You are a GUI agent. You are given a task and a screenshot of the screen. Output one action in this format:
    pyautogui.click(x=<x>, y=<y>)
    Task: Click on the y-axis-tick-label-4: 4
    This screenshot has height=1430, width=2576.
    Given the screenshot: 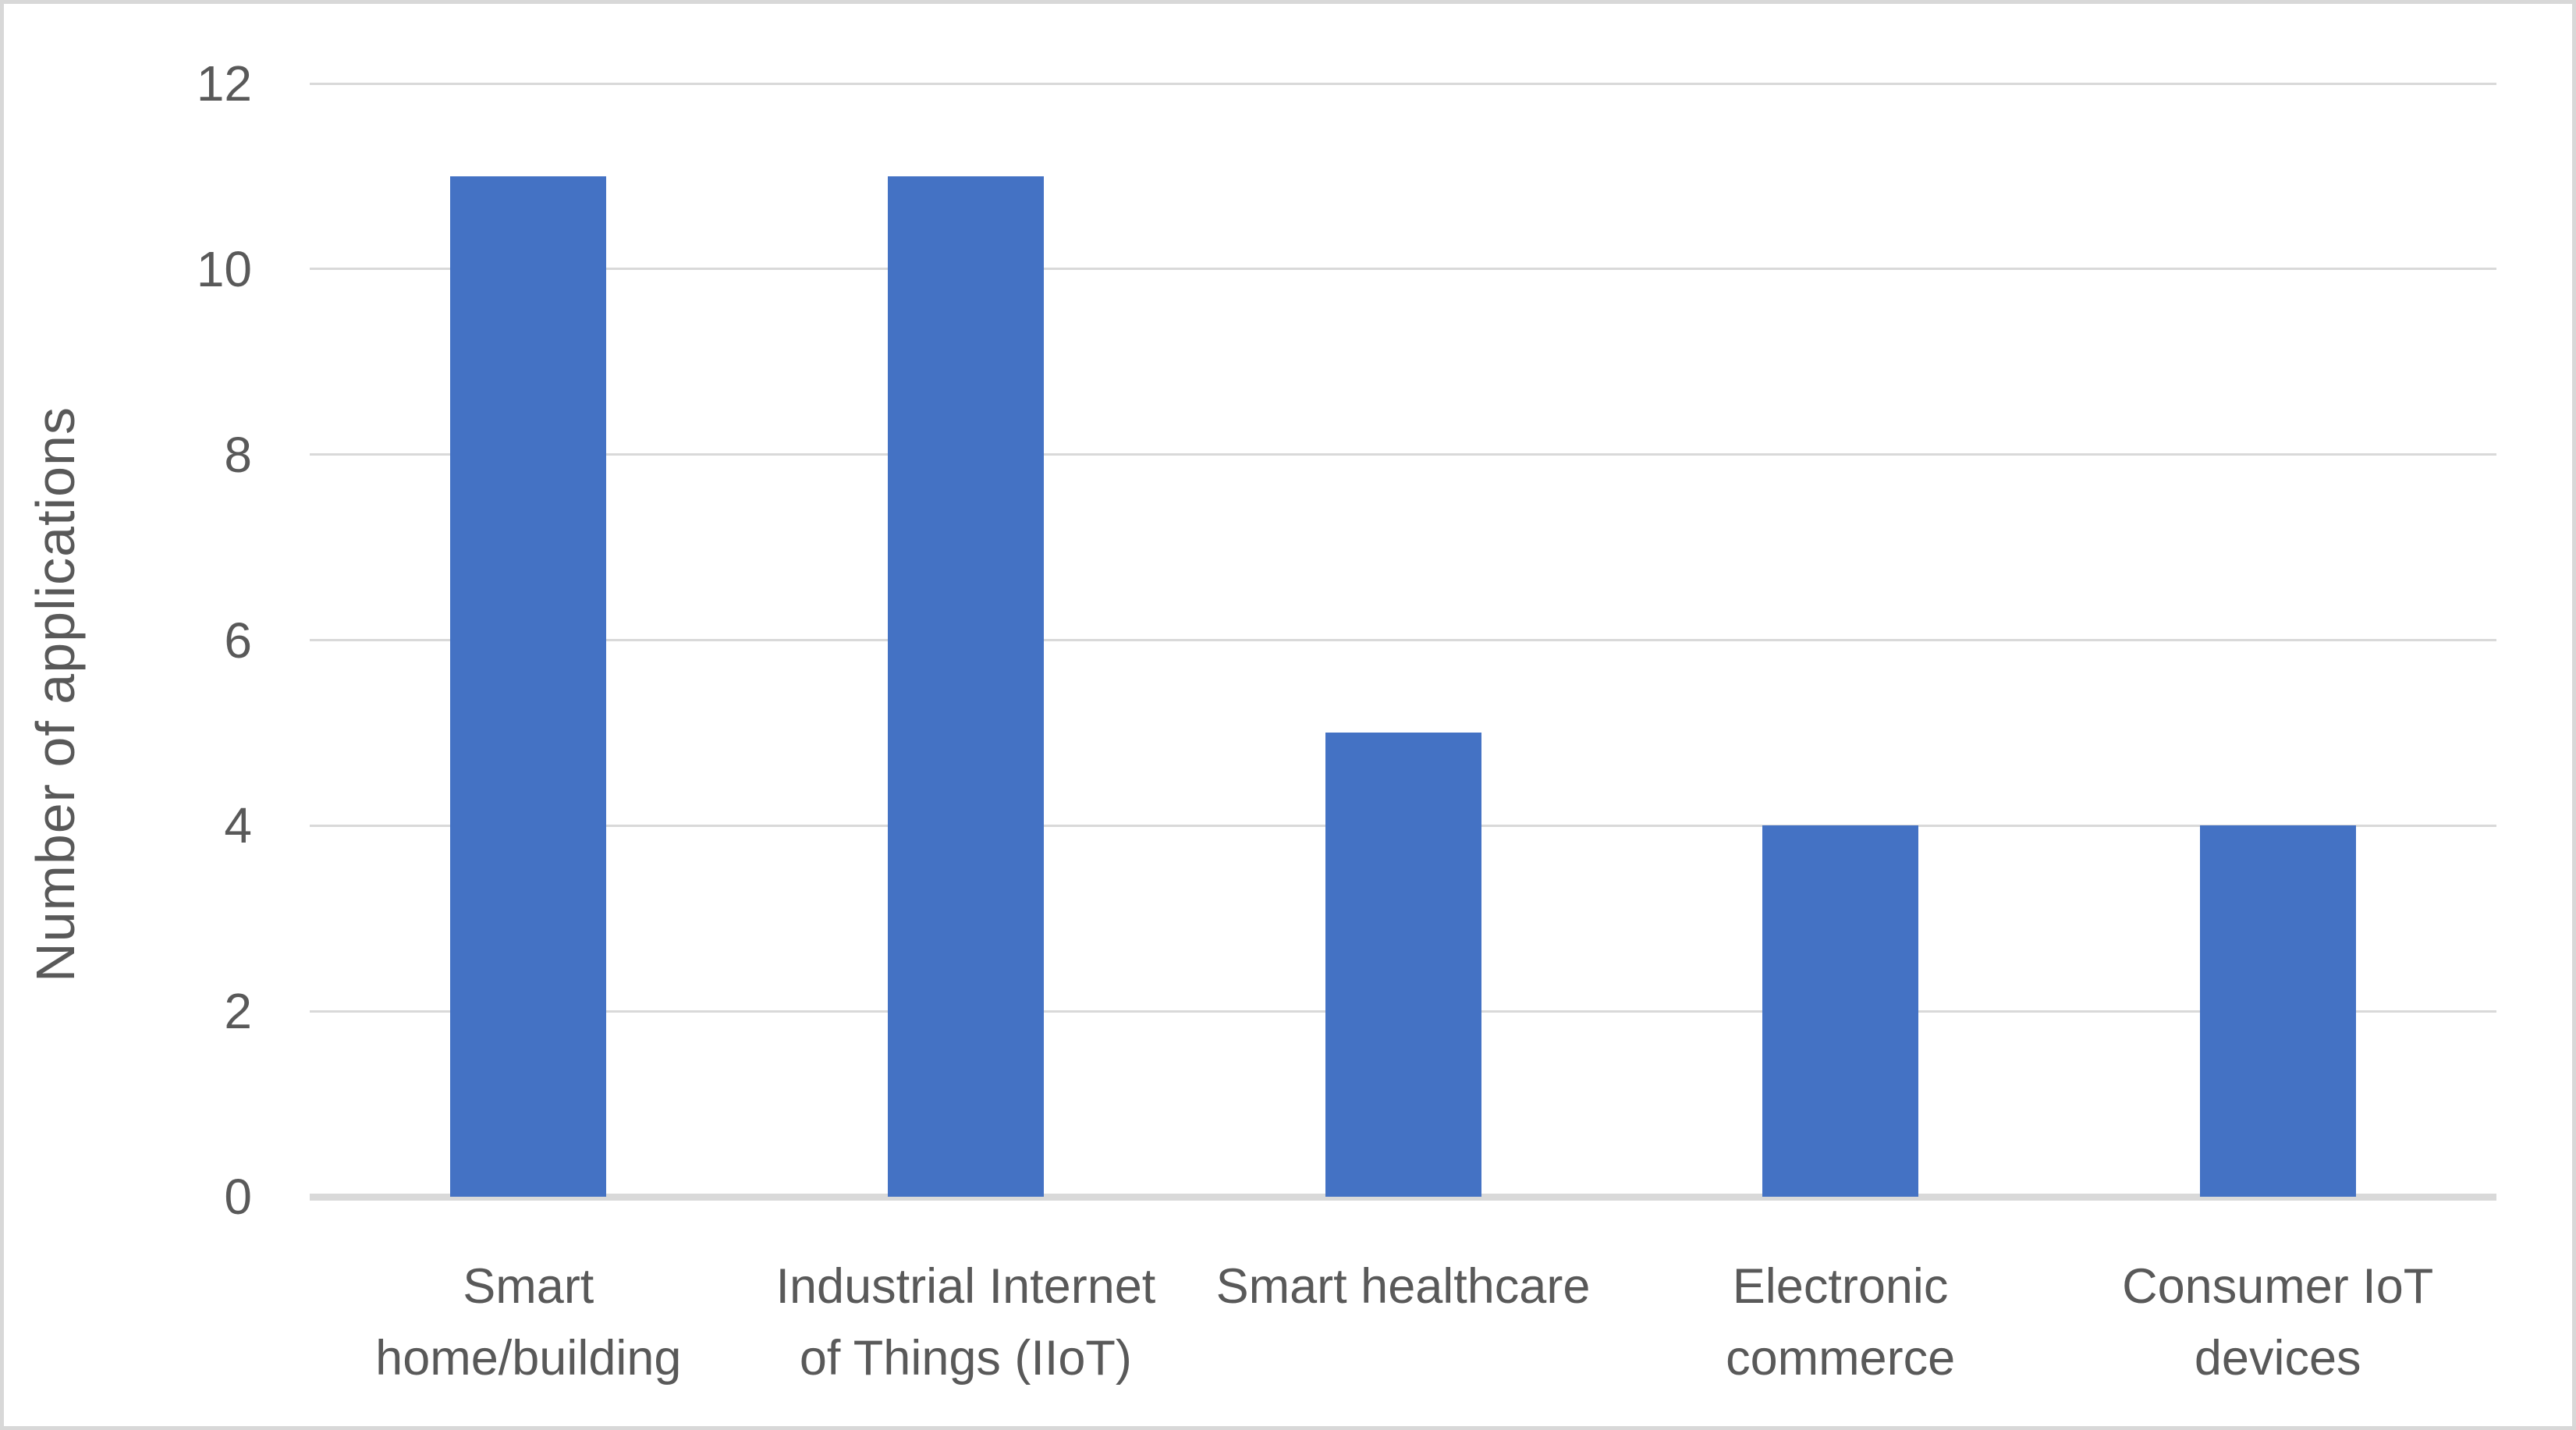 What is the action you would take?
    pyautogui.click(x=238, y=825)
    